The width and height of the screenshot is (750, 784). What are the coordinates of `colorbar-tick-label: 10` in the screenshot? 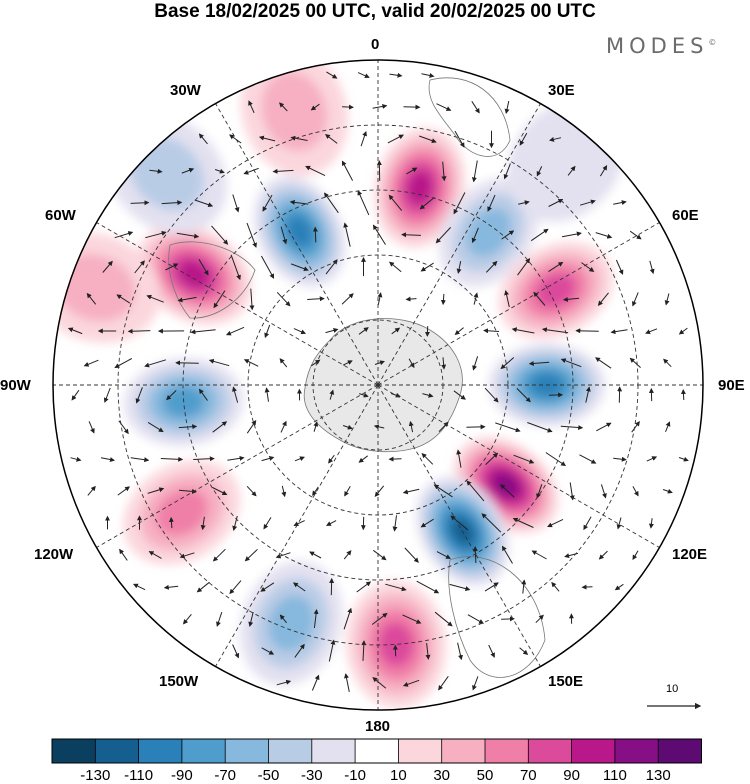 It's located at (398, 775).